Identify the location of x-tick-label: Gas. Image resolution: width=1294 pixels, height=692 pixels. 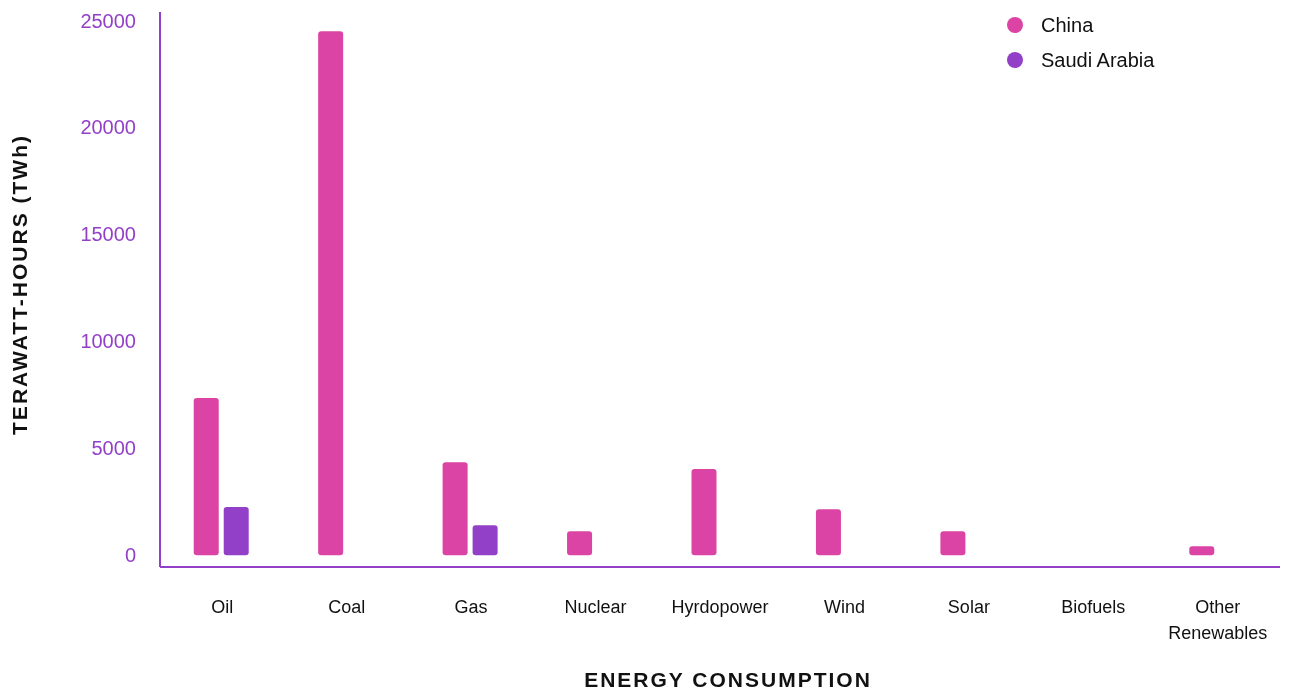
(471, 607).